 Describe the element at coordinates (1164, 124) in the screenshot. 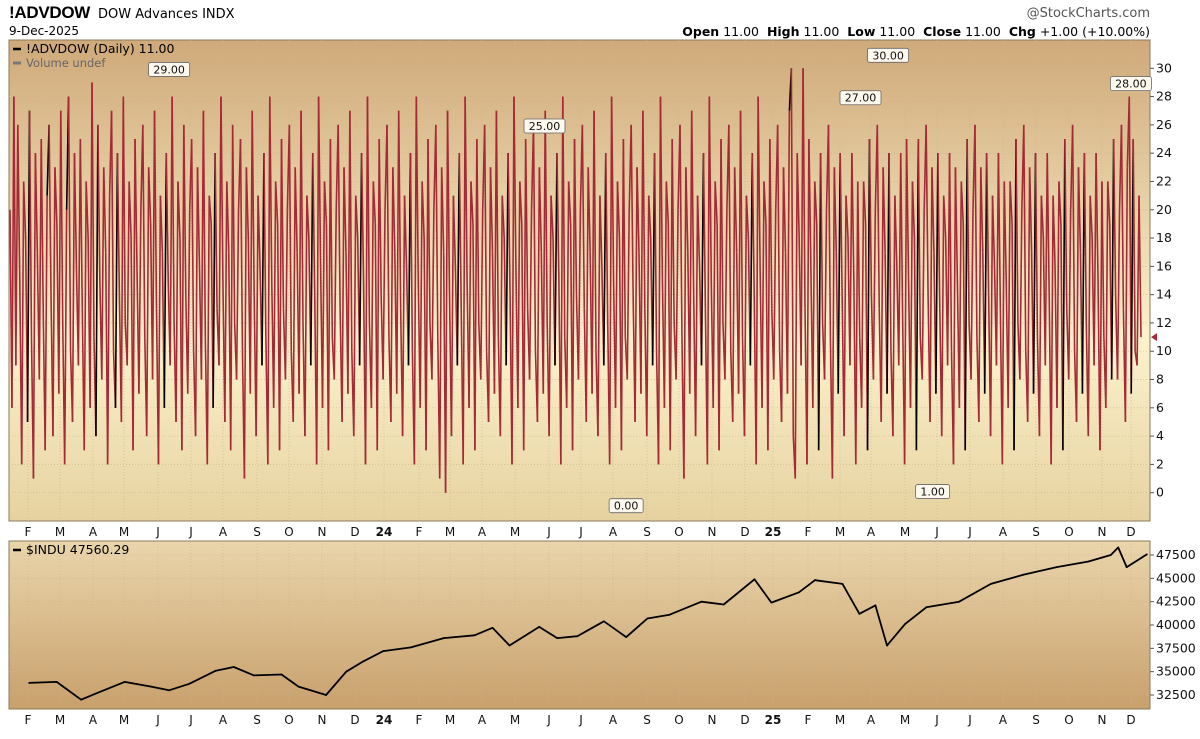

I see `panel-0-ytick-label: 26` at that location.